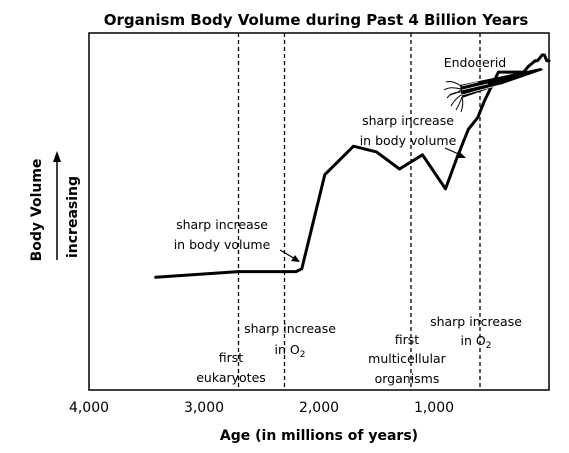  I want to click on ref-label-eukaryotes-line-1: first, so click(231, 357).